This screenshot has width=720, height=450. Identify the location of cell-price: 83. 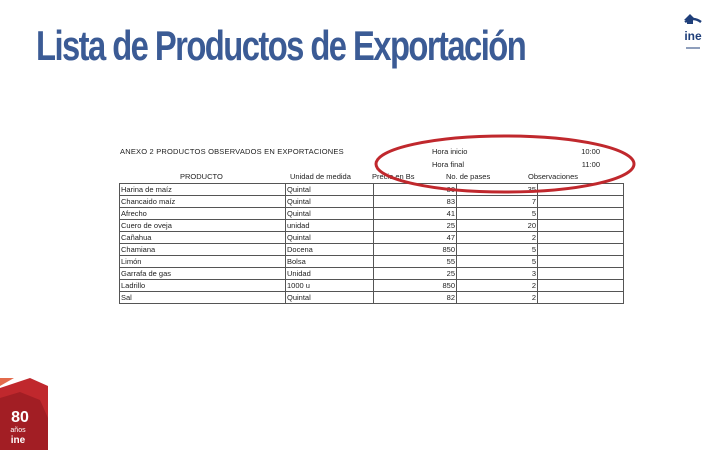
(415, 201).